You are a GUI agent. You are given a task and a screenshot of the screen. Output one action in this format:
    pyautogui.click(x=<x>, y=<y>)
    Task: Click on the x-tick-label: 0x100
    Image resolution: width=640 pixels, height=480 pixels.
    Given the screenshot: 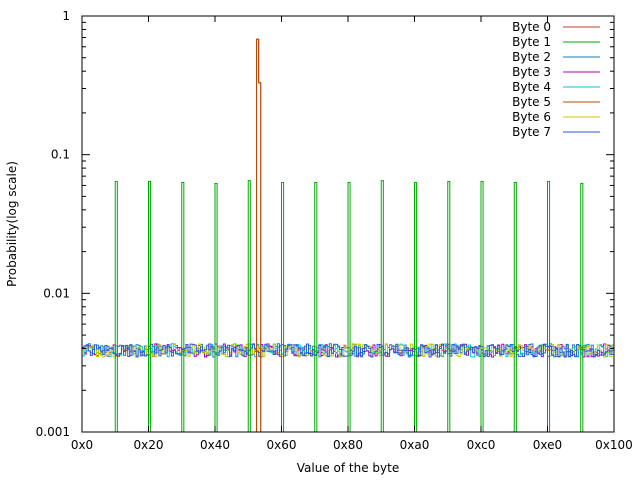 What is the action you would take?
    pyautogui.click(x=614, y=445)
    